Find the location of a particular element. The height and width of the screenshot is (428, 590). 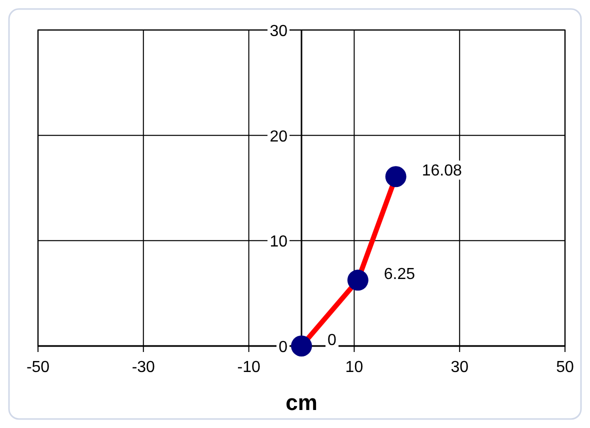

y-tick-label: 0 is located at coordinates (283, 347).